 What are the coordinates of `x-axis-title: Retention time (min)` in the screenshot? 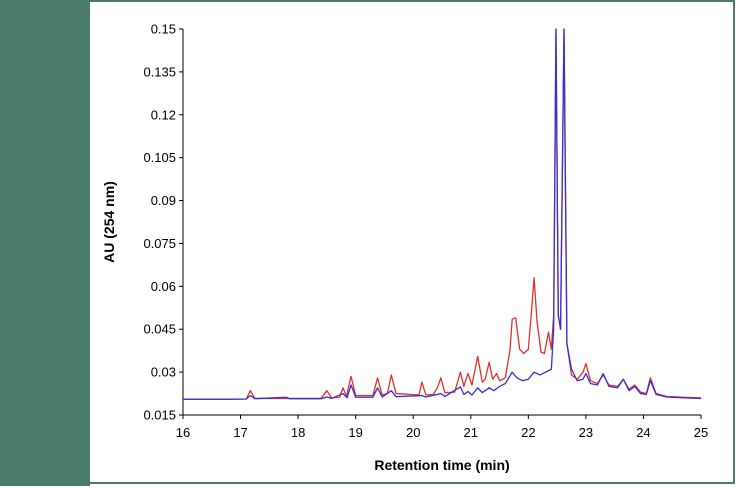 It's located at (441, 465).